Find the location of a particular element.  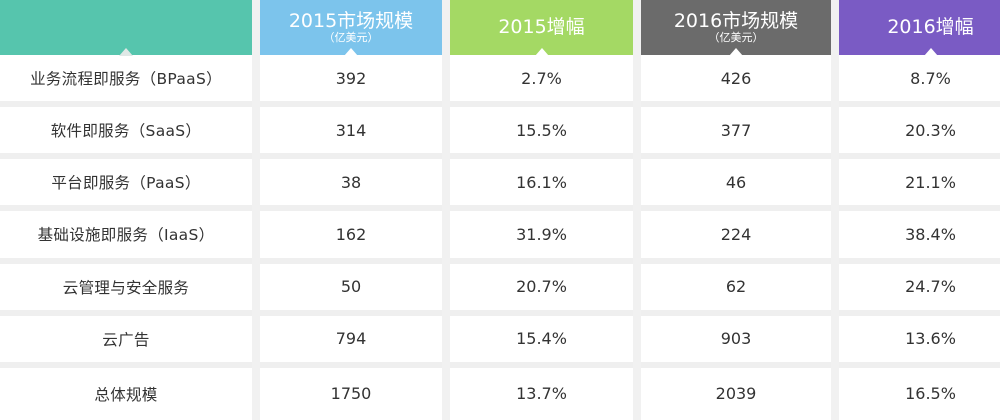

cell-2016-growth: 16.5% is located at coordinates (919, 393).